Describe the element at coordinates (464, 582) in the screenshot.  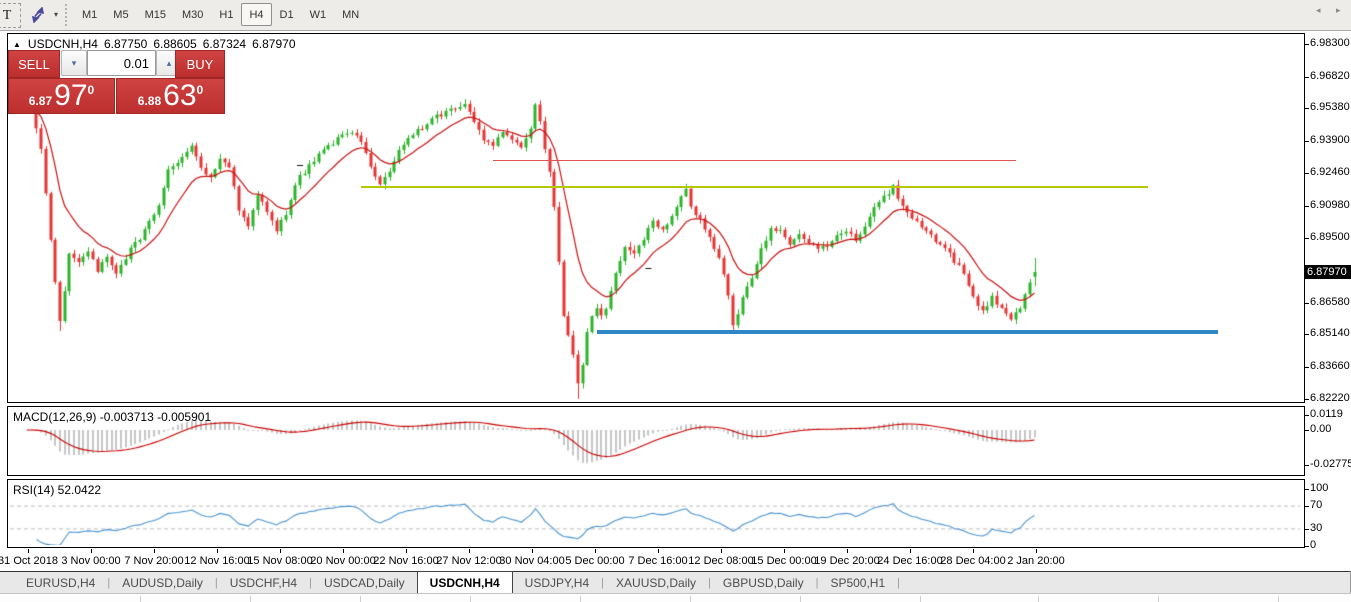
I see `chart-tab-usdcnh: USDCNH,H4` at that location.